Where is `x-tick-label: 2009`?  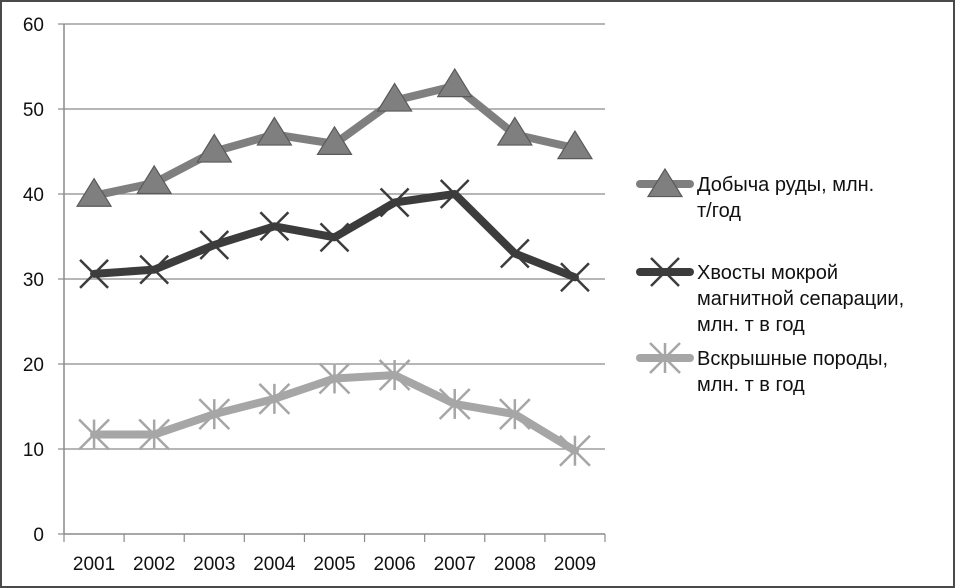 x-tick-label: 2009 is located at coordinates (575, 564).